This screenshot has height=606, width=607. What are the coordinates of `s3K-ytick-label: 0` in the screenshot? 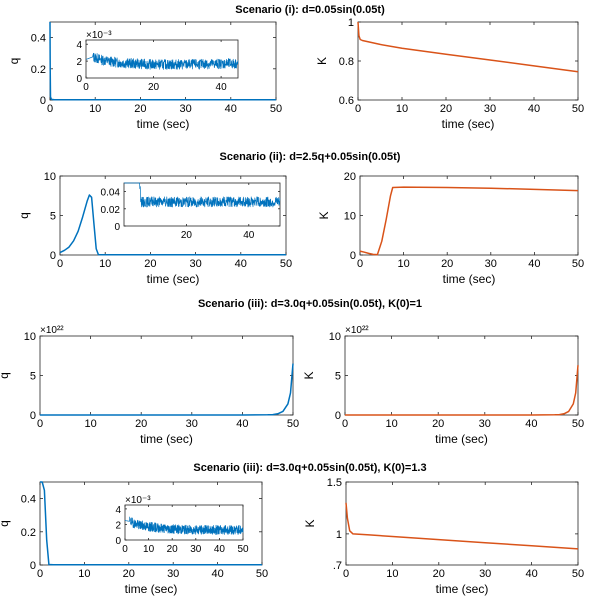 It's located at (338, 416).